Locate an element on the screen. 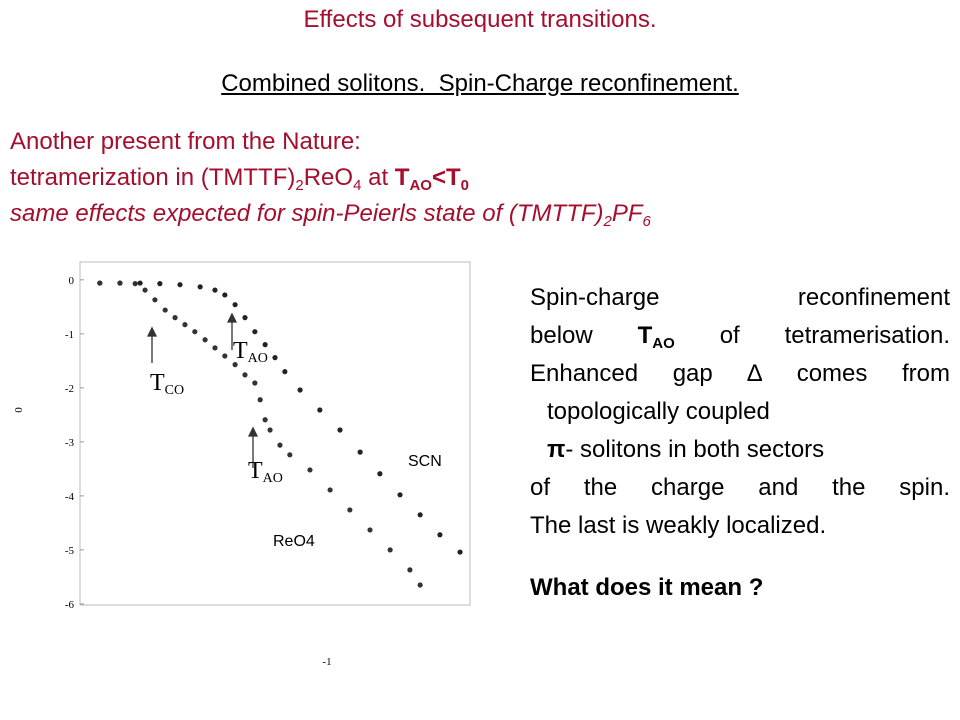  question: What does it mean ? is located at coordinates (740, 588).